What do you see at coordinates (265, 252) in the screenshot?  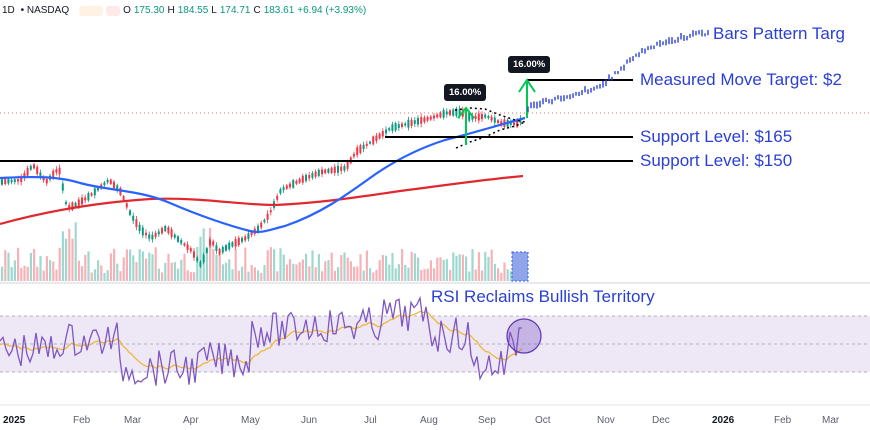 I see `volume-bars` at bounding box center [265, 252].